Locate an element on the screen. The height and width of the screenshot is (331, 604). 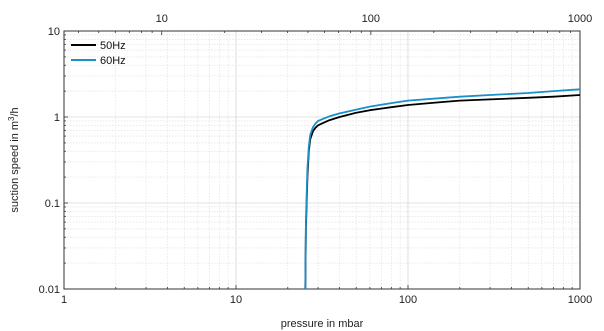
top-tick-label: 10 is located at coordinates (162, 19).